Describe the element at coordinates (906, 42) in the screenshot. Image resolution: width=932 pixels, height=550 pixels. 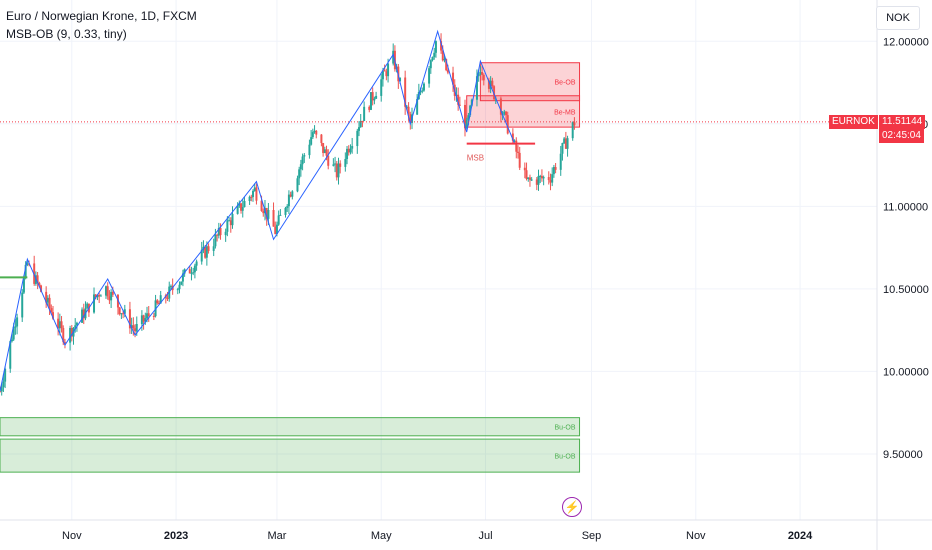
I see `y-tick-label: 12.00000` at that location.